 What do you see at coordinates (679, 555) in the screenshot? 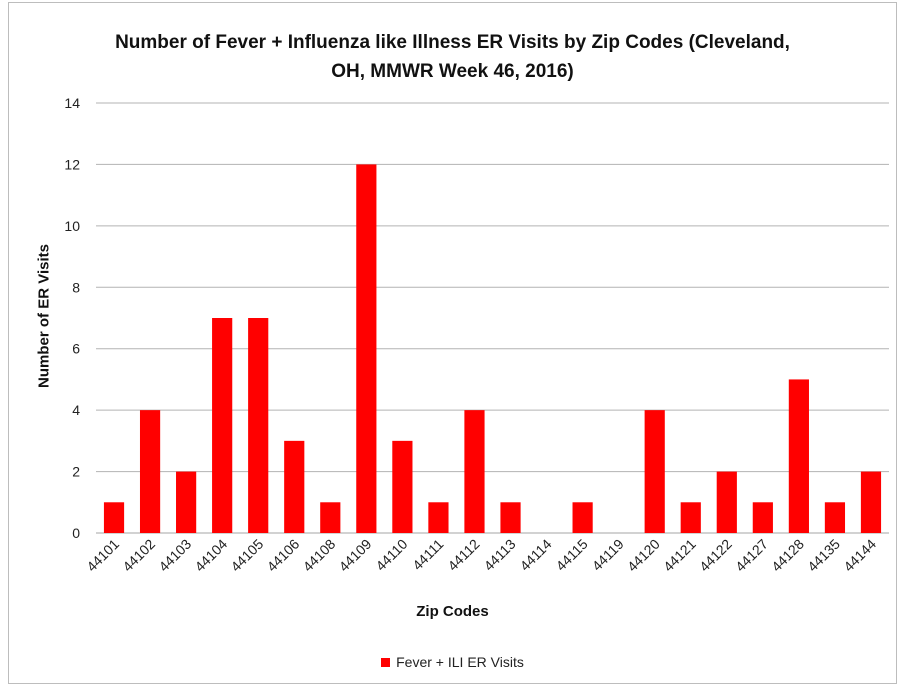
I see `x-tick-label: 44121` at bounding box center [679, 555].